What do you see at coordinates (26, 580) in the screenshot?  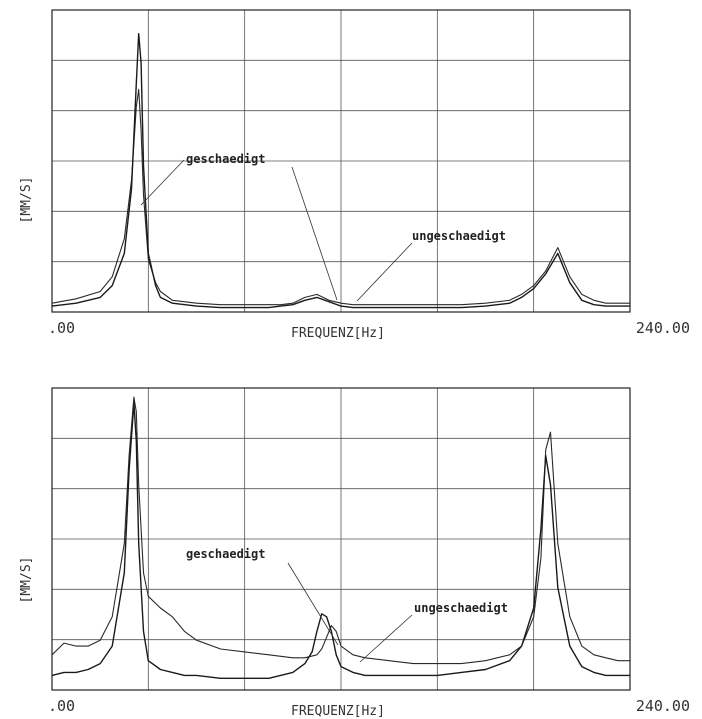 I see `bottom-y-axis-label: [MM/S]` at bounding box center [26, 580].